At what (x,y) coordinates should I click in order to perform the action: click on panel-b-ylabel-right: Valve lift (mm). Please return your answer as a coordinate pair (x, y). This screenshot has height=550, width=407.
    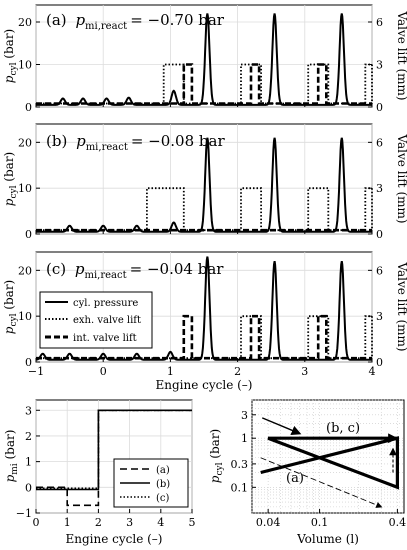
    Looking at the image, I should click on (401, 178).